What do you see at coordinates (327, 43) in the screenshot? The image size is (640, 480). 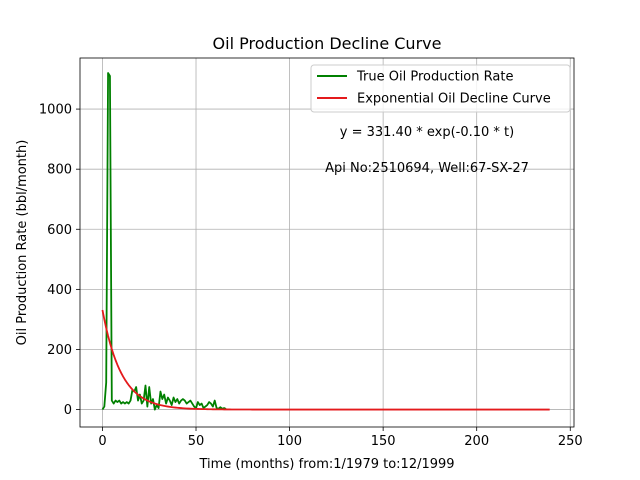 I see `chart-title: Oil Production Decline Curve` at bounding box center [327, 43].